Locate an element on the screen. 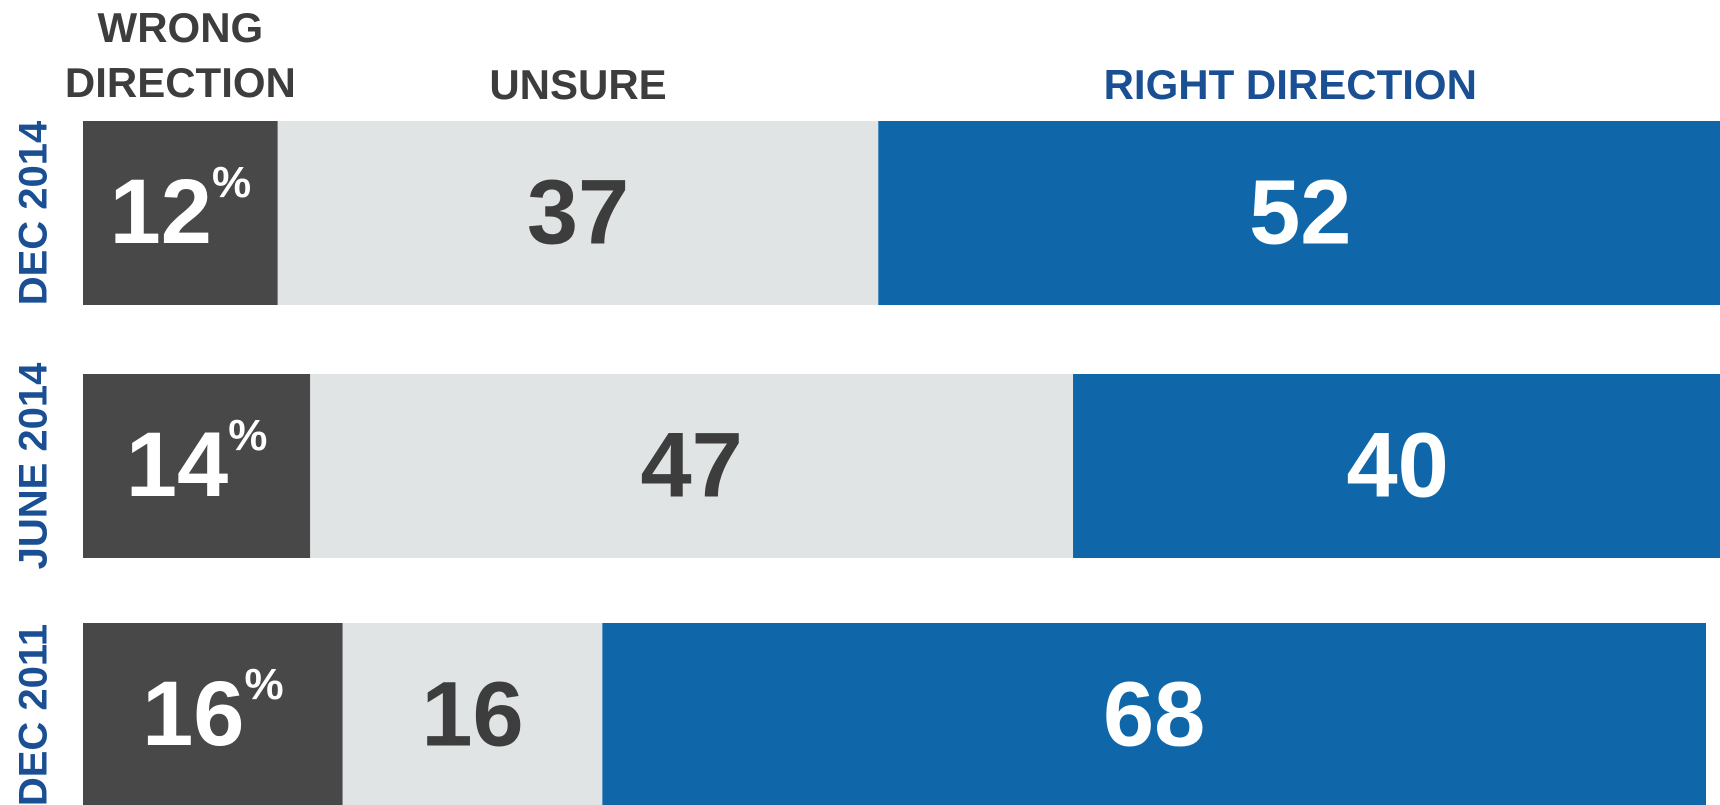 The height and width of the screenshot is (805, 1720). value-label: 52 is located at coordinates (1300, 212).